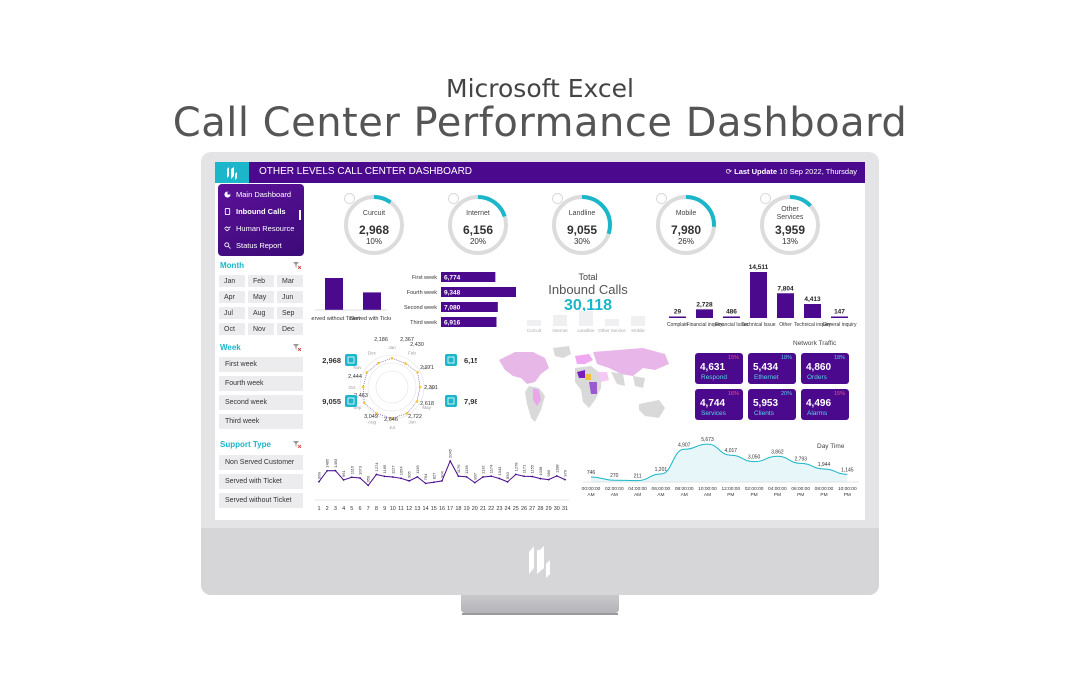  I want to click on week-slicer-item: Fourth week, so click(261, 383).